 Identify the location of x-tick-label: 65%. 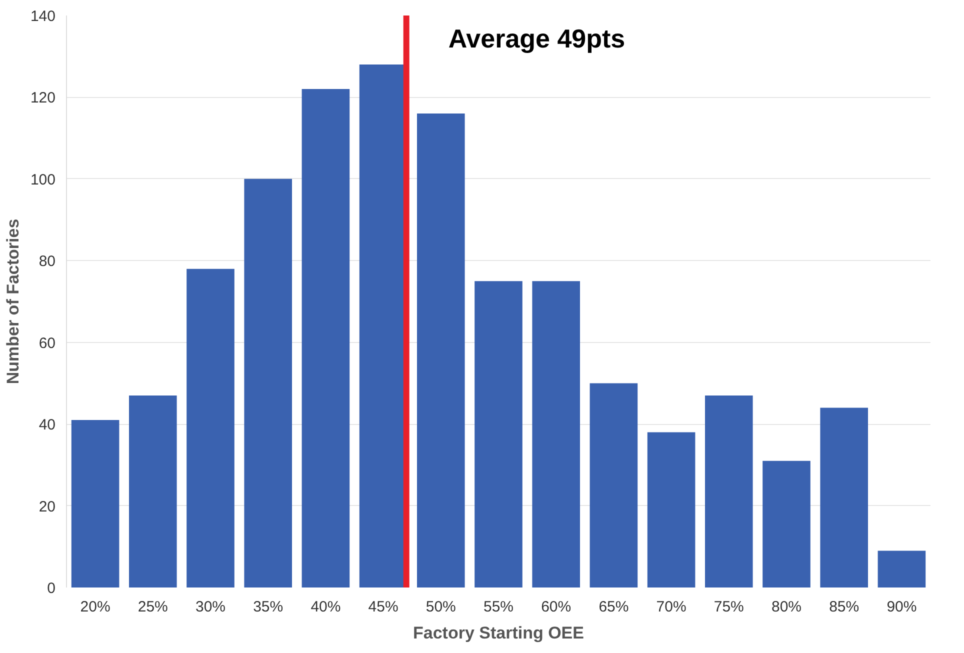
(613, 607).